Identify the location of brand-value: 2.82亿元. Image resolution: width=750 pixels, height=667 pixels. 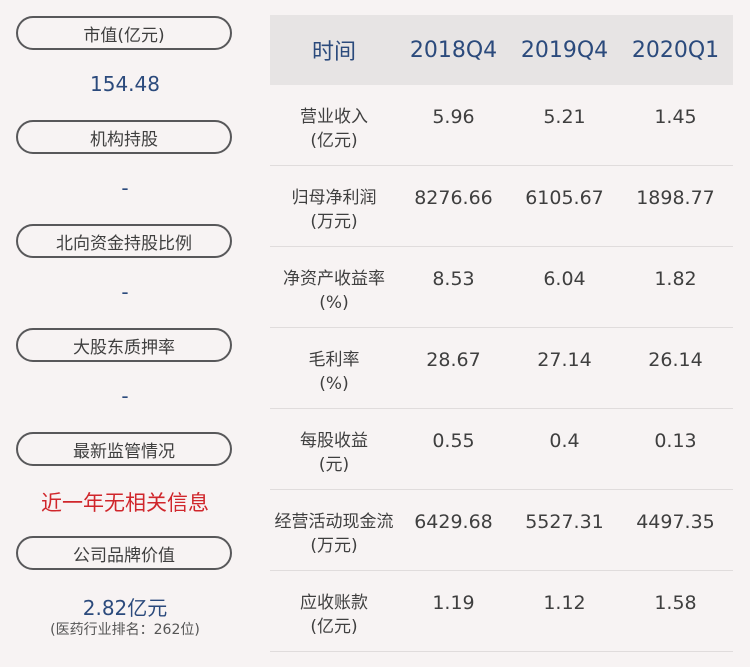
(125, 608).